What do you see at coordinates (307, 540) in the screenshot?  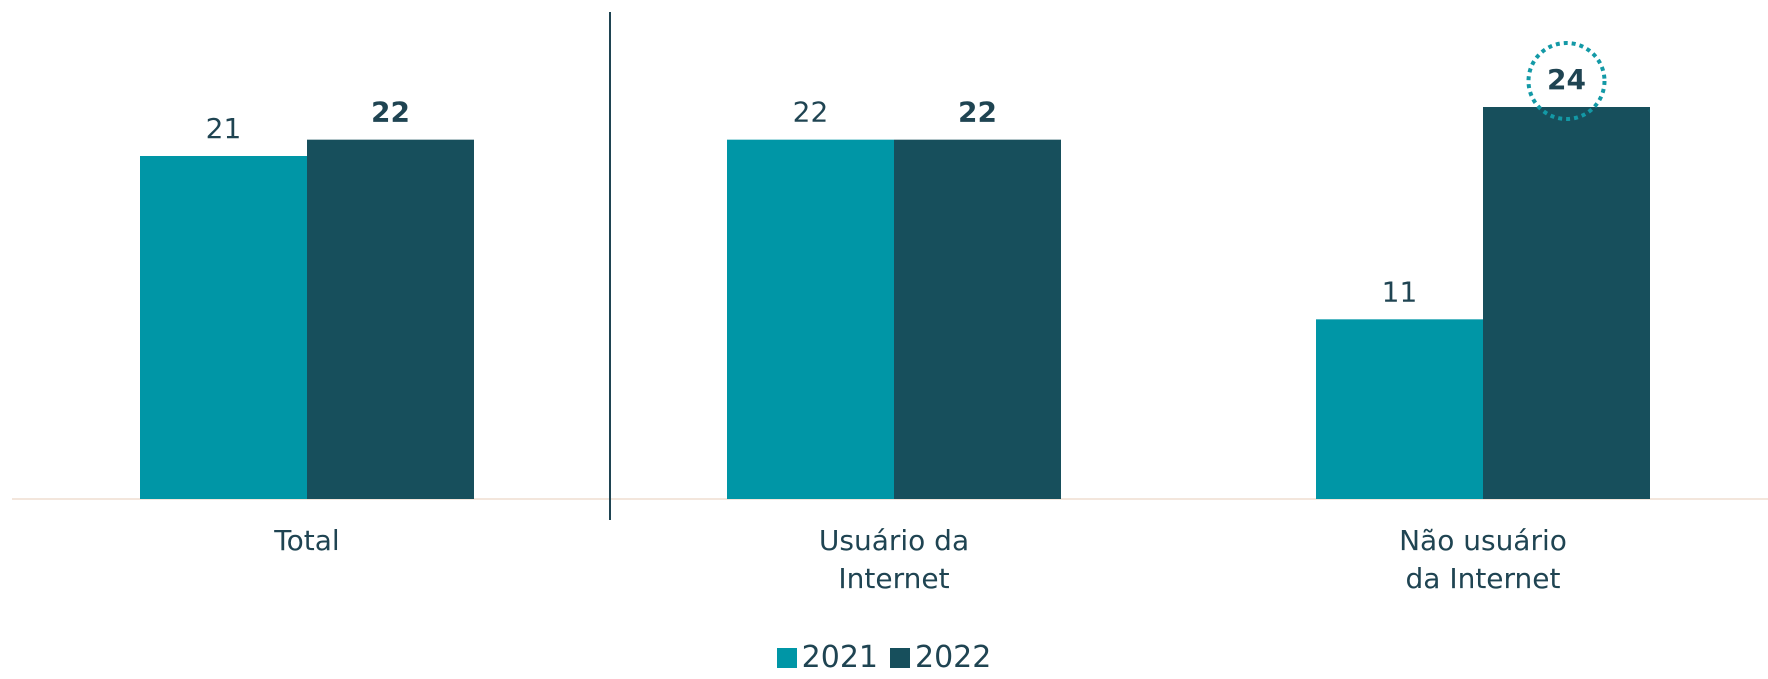 I see `x-tick-label: Total` at bounding box center [307, 540].